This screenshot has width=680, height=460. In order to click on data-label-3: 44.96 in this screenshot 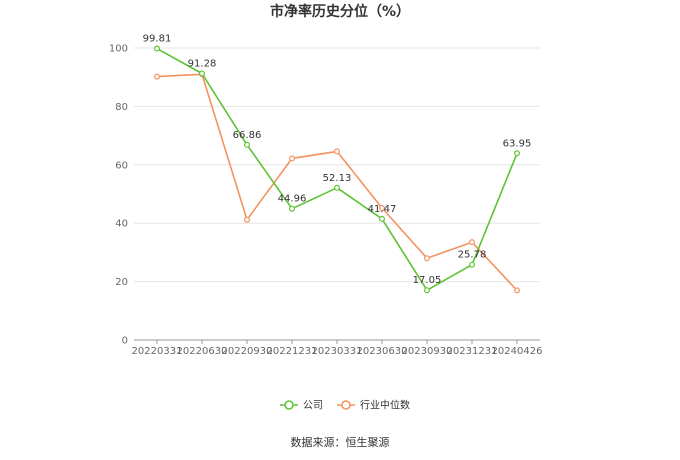, I will do `click(292, 199)`.